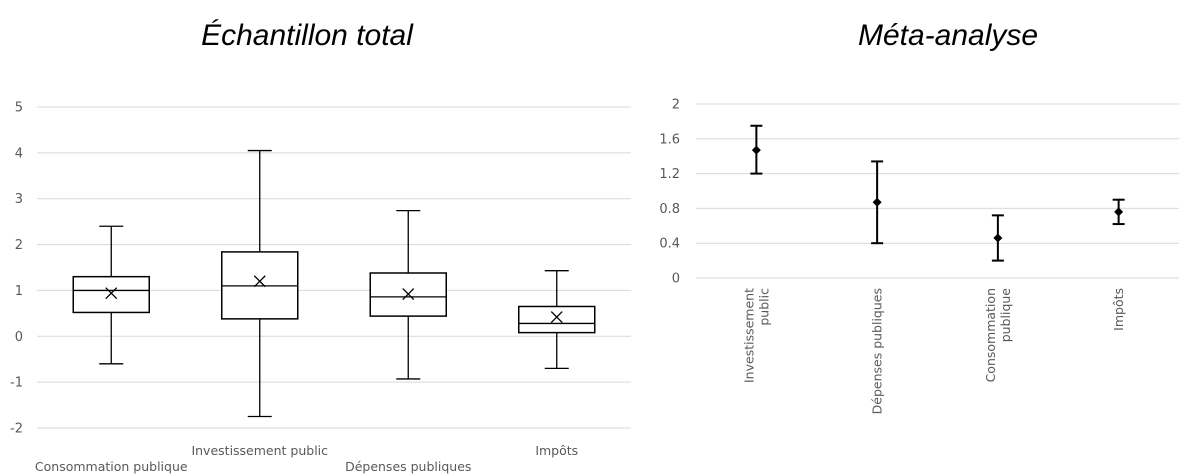 The height and width of the screenshot is (476, 1189). I want to click on y-tick-label: 5, so click(19, 108).